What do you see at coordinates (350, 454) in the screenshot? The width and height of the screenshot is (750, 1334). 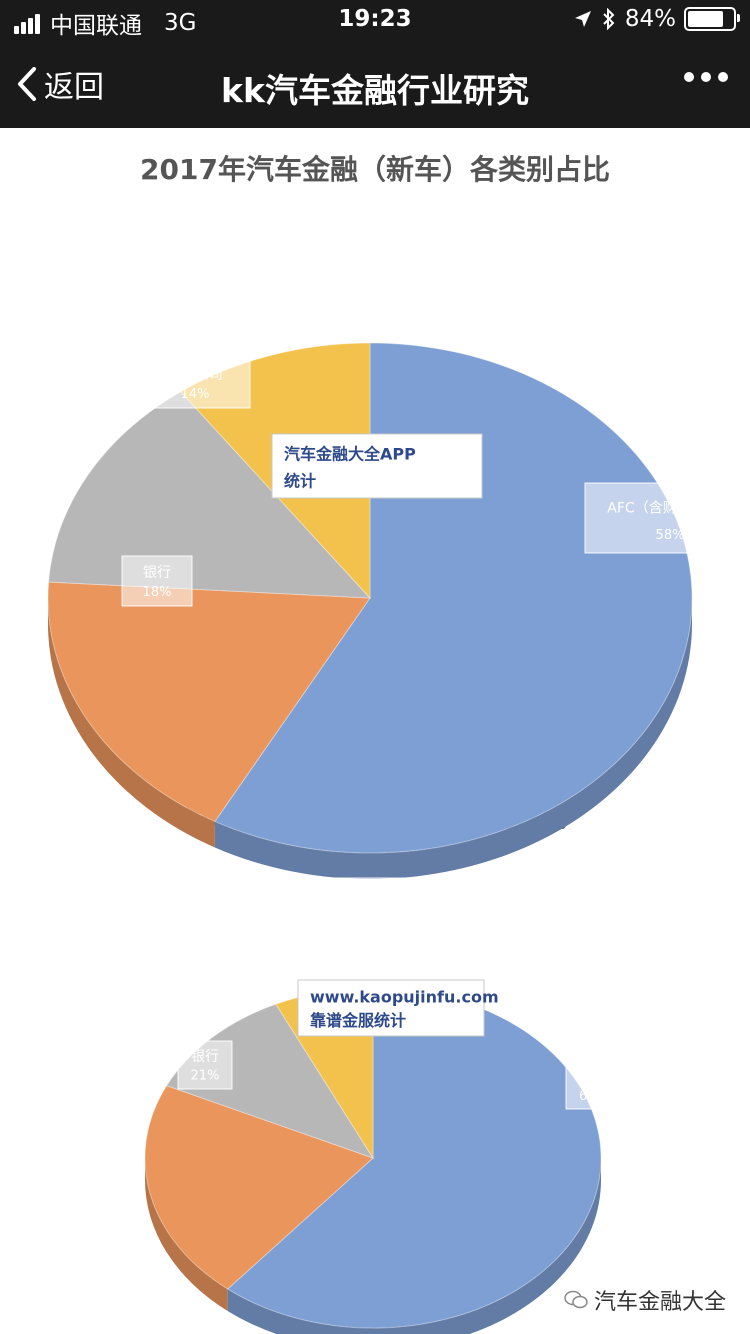 I see `stat-note-line1: 汽车金融大全APP` at bounding box center [350, 454].